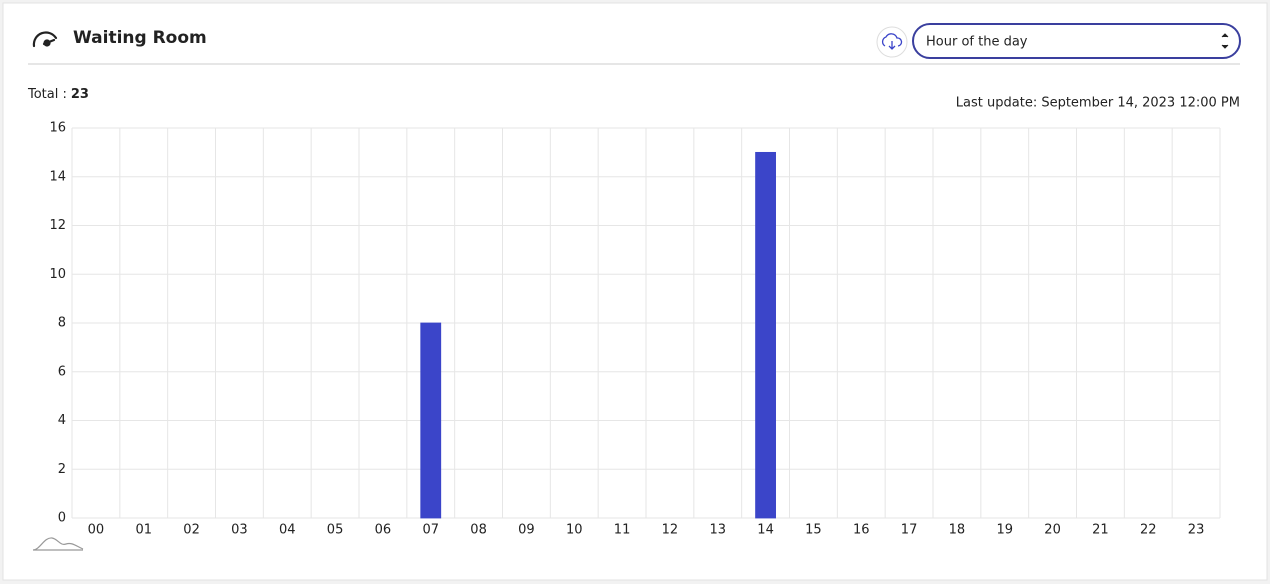 This screenshot has width=1270, height=584. What do you see at coordinates (1100, 530) in the screenshot?
I see `x-tick-label: 21` at bounding box center [1100, 530].